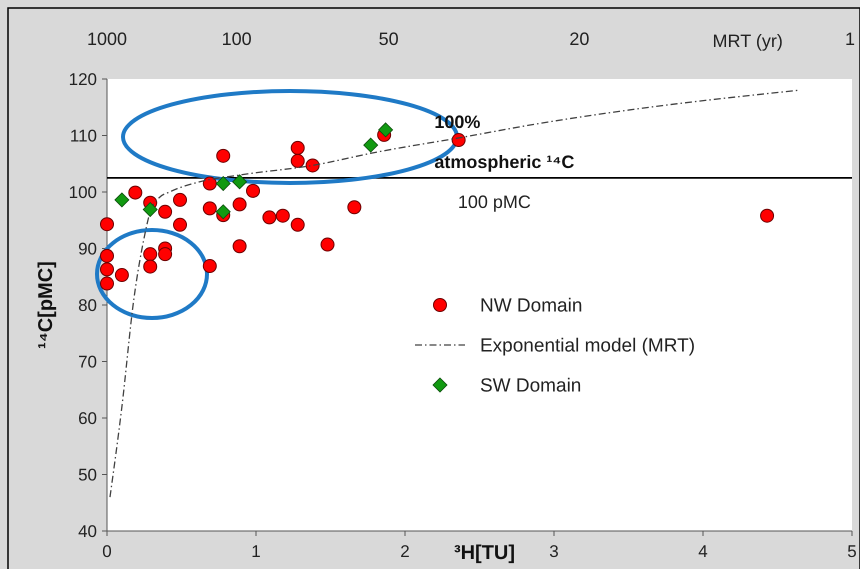 This screenshot has width=860, height=569. What do you see at coordinates (703, 551) in the screenshot?
I see `x-tick-label: 4` at bounding box center [703, 551].